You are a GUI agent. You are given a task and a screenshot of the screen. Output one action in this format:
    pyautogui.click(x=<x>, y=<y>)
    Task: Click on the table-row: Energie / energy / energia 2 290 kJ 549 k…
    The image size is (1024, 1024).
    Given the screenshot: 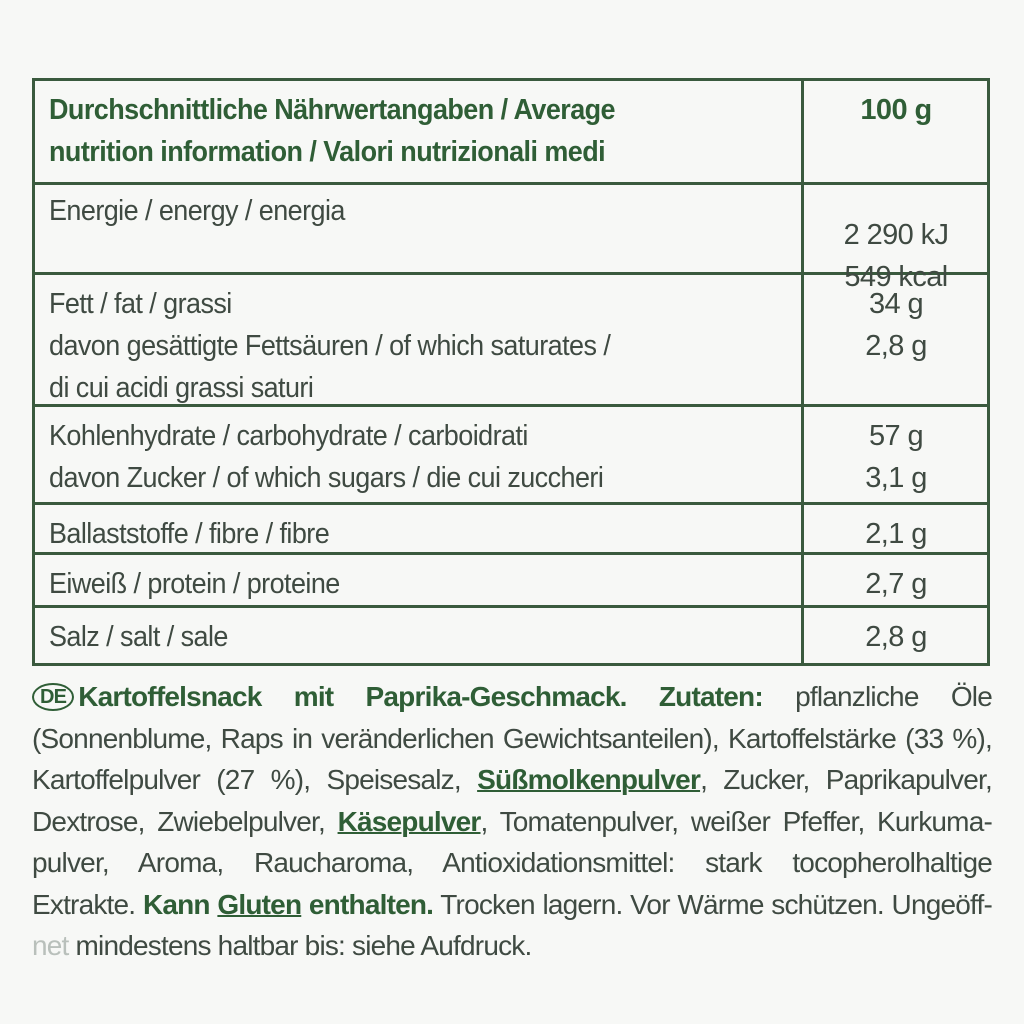 What is the action you would take?
    pyautogui.click(x=511, y=237)
    